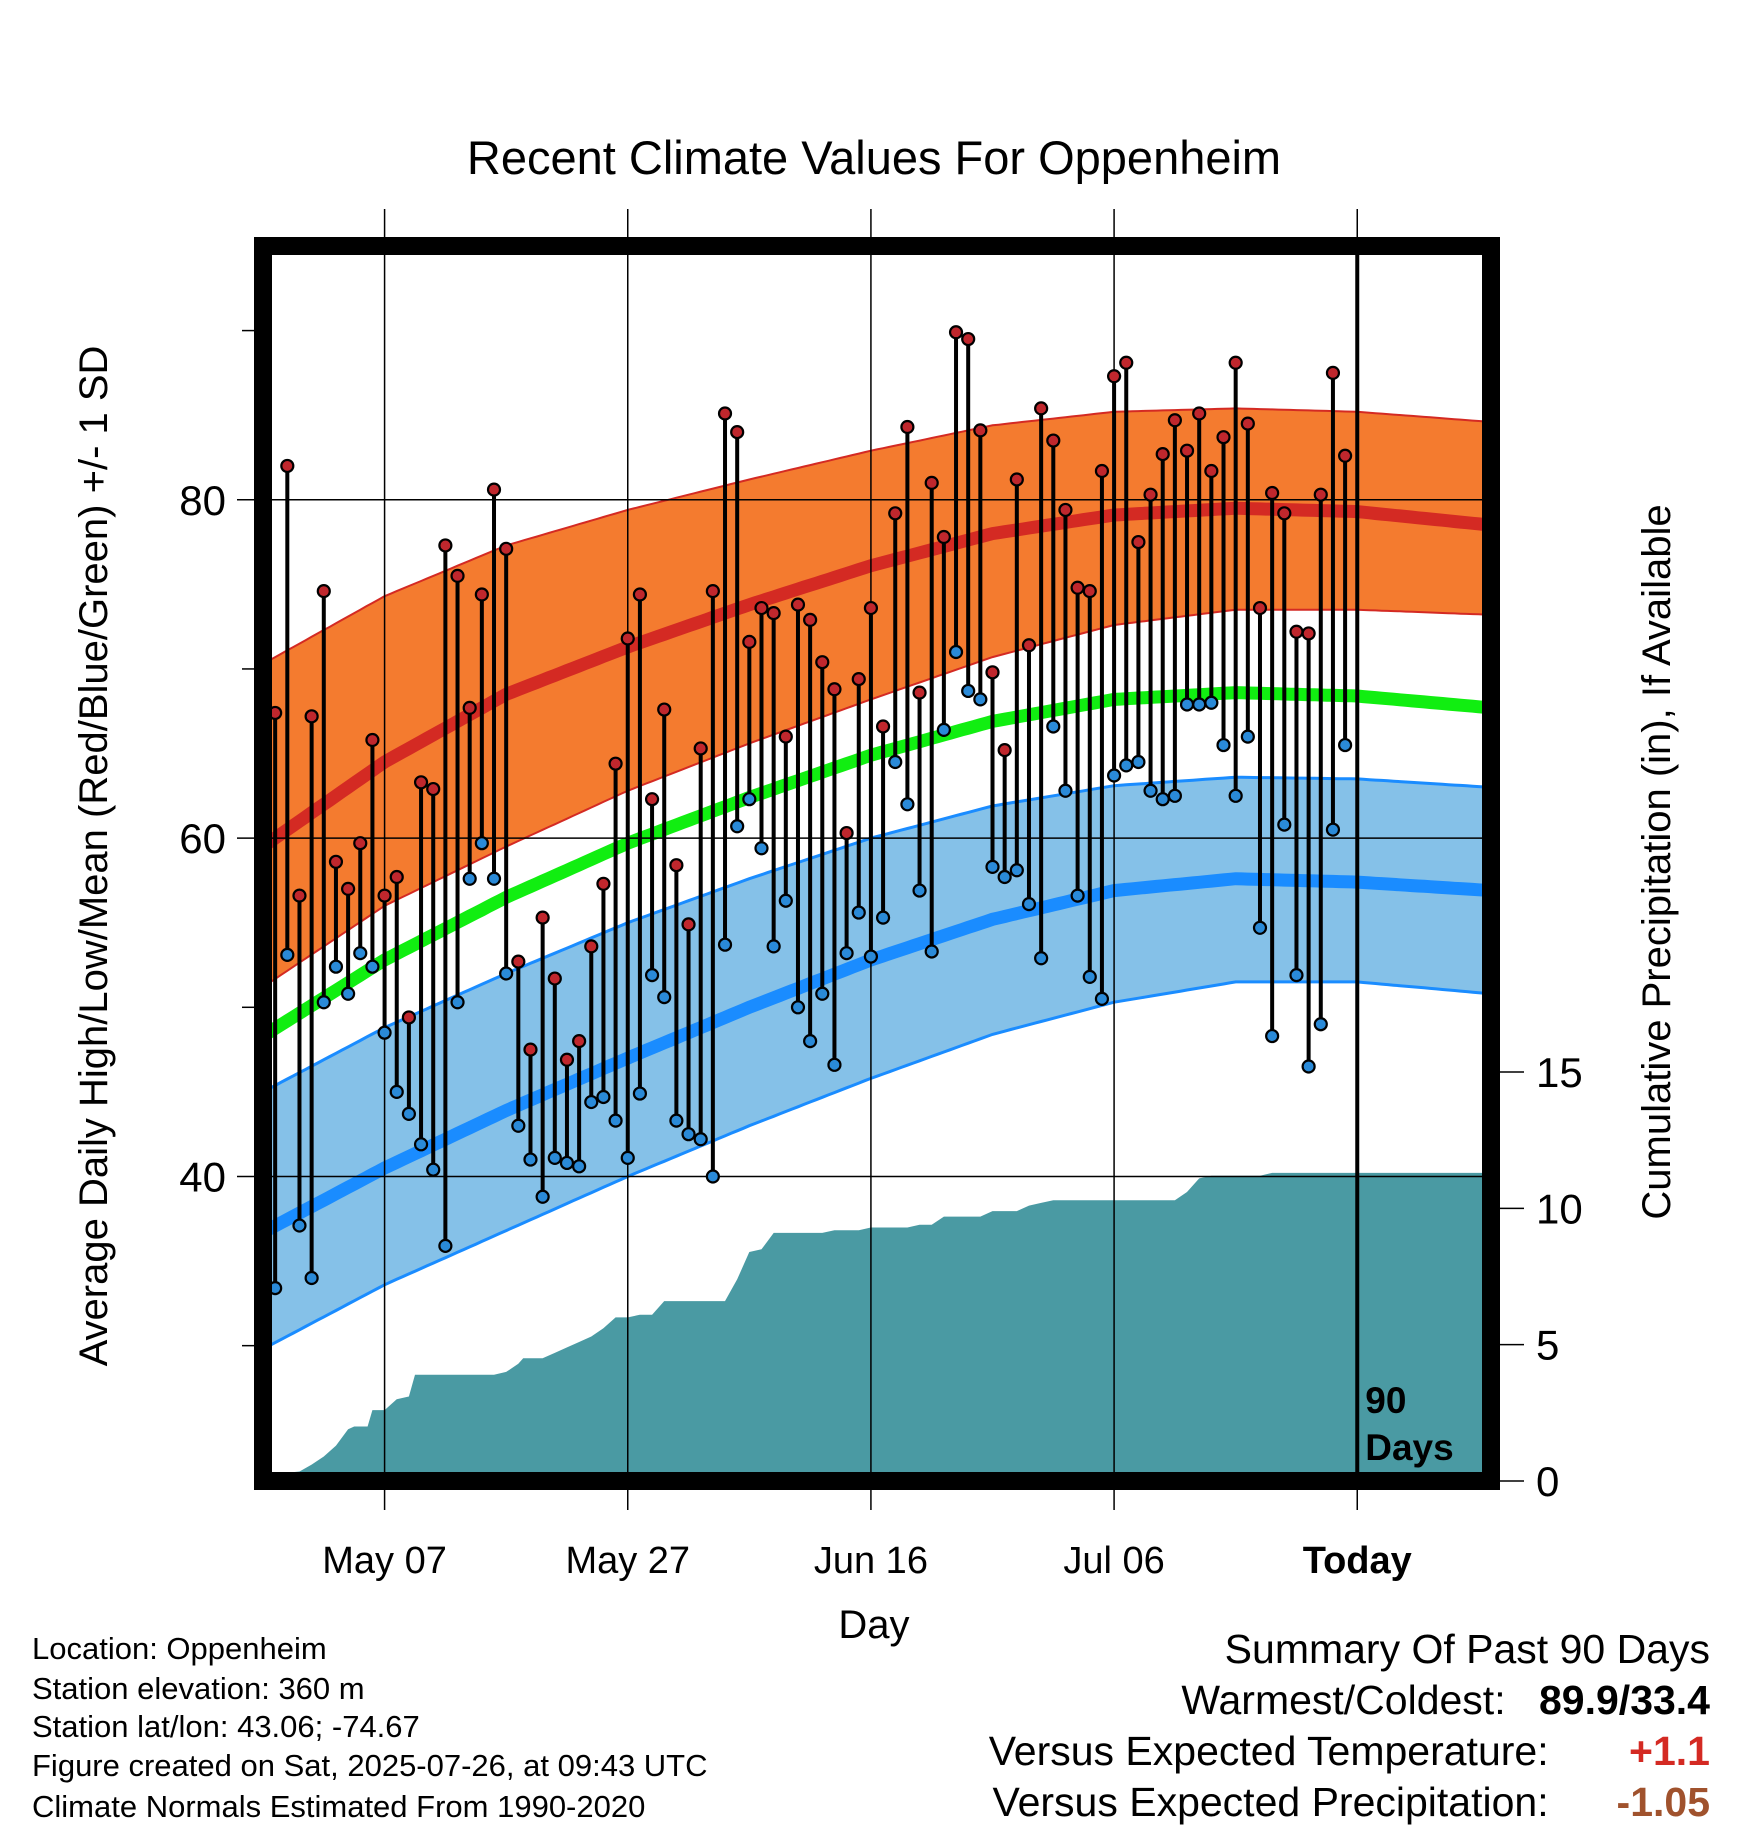 This screenshot has height=1828, width=1748. What do you see at coordinates (627, 1561) in the screenshot?
I see `x-tick-label: May 27` at bounding box center [627, 1561].